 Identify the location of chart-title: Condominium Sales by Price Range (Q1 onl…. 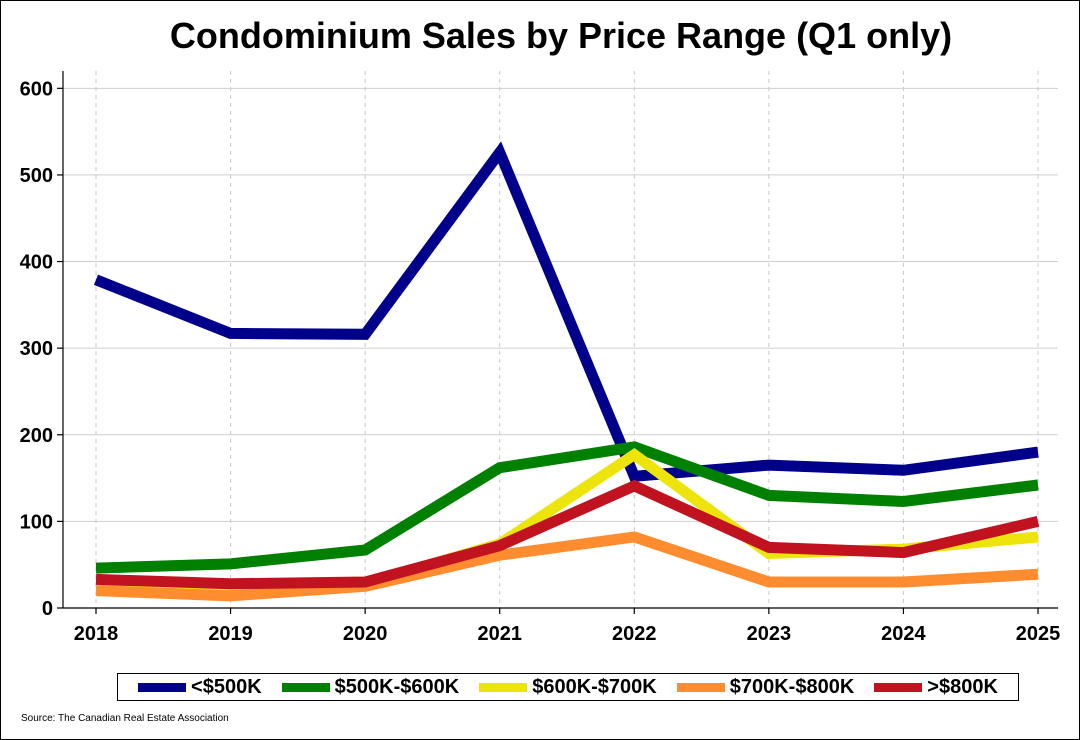
(561, 35).